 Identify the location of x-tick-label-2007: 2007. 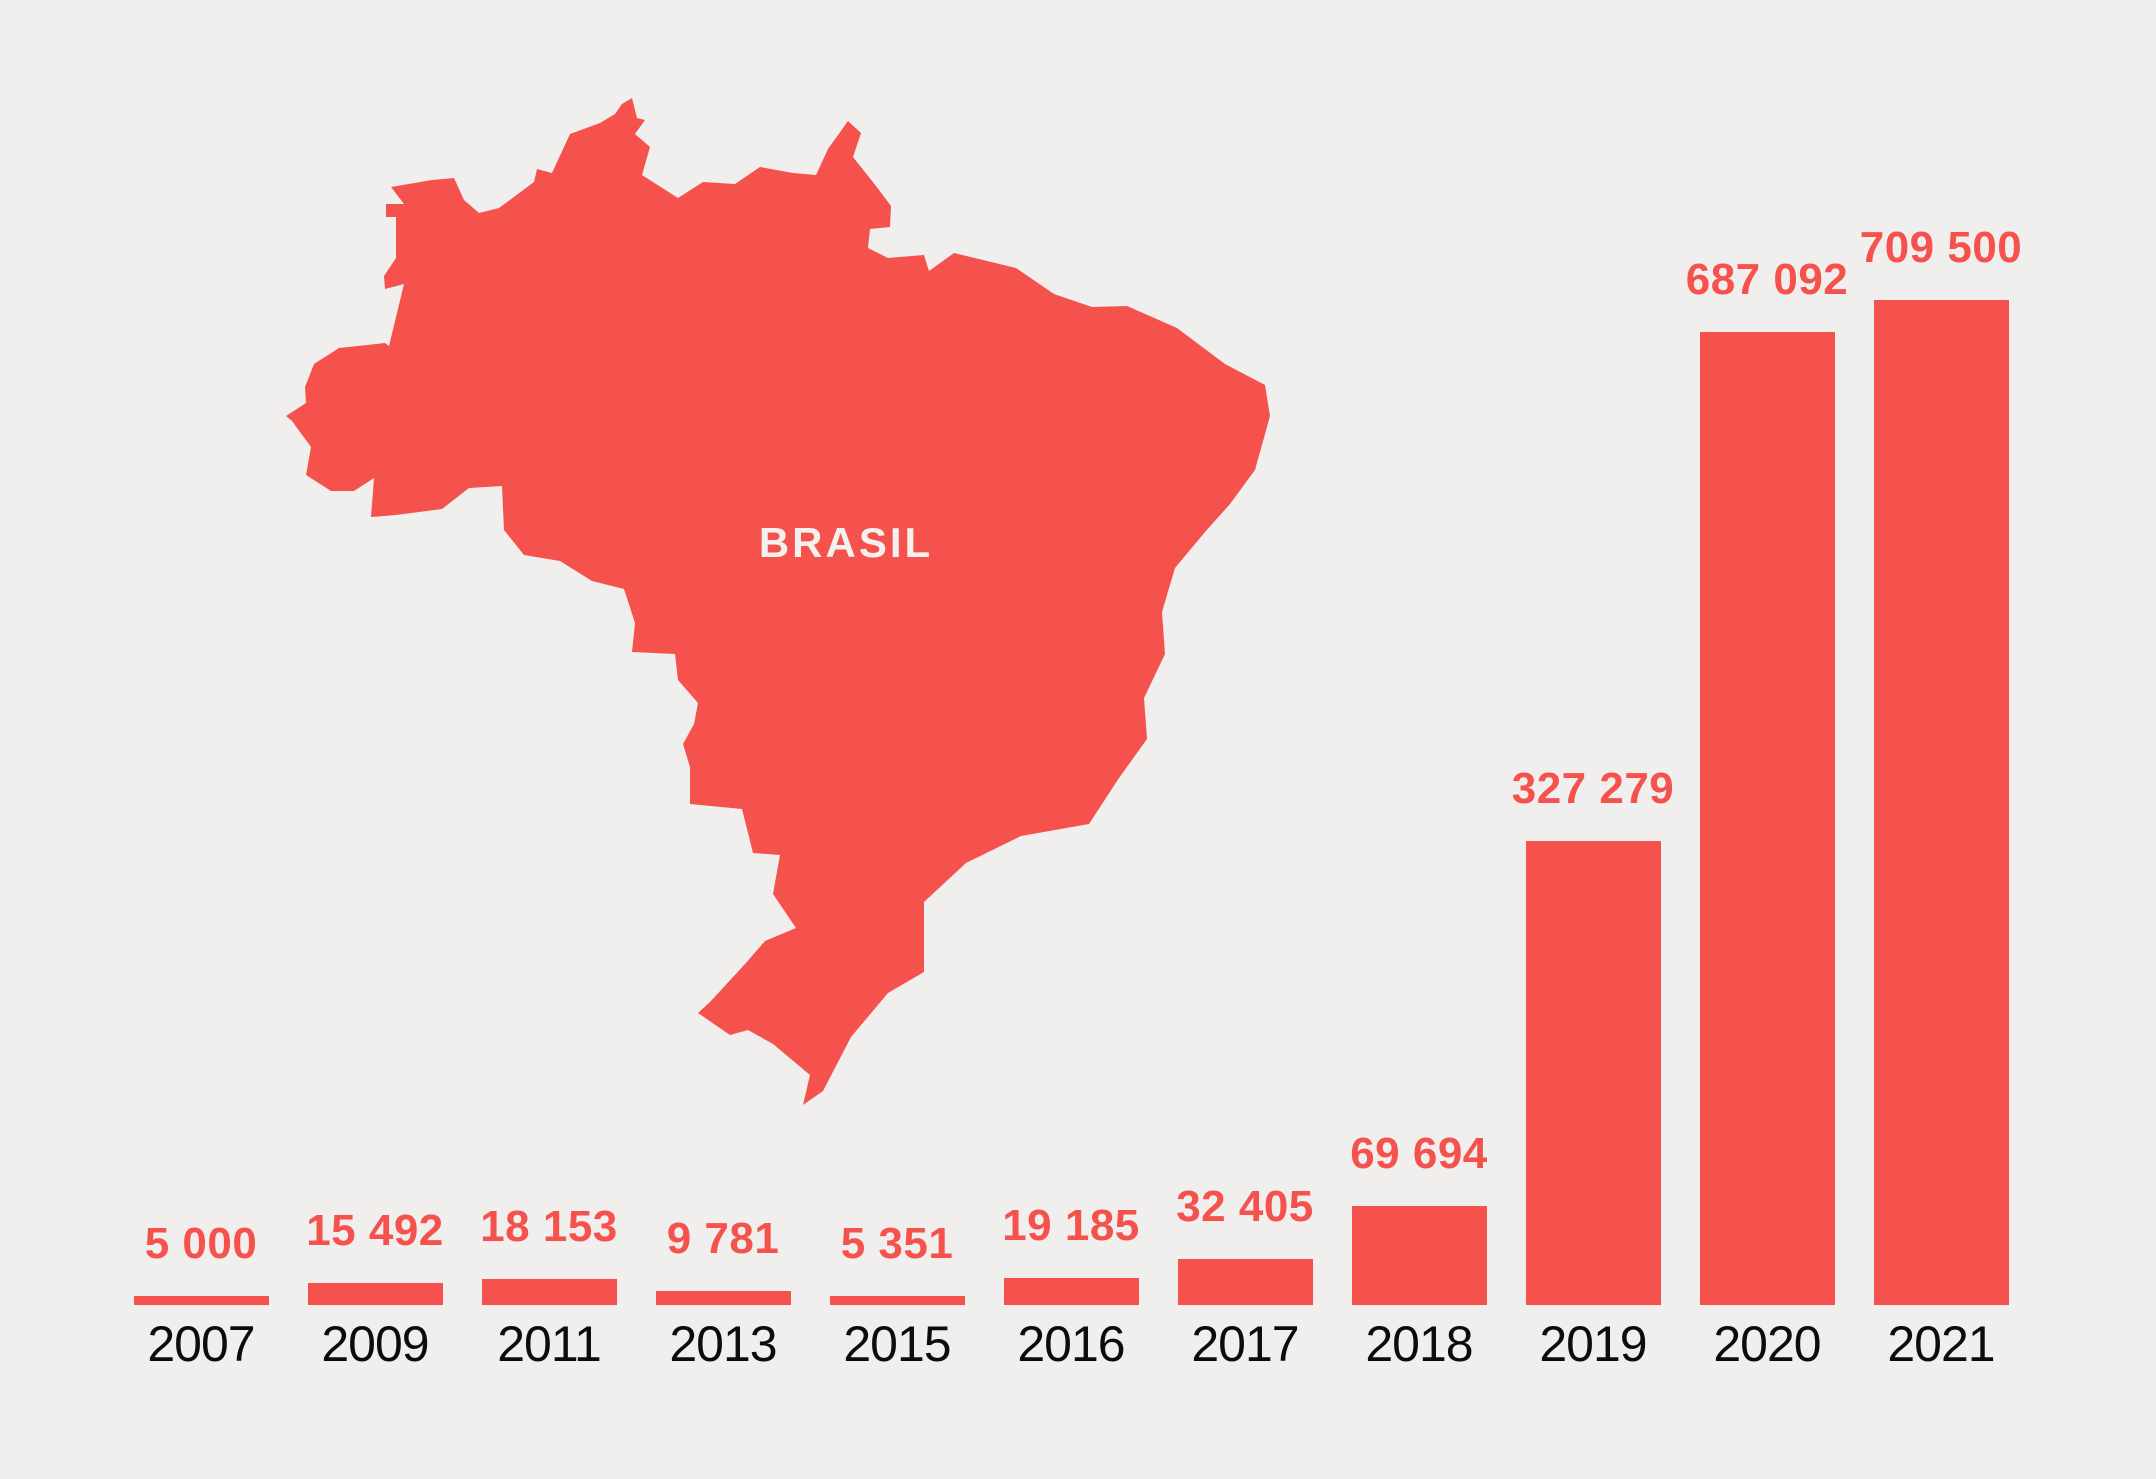
(201, 1344).